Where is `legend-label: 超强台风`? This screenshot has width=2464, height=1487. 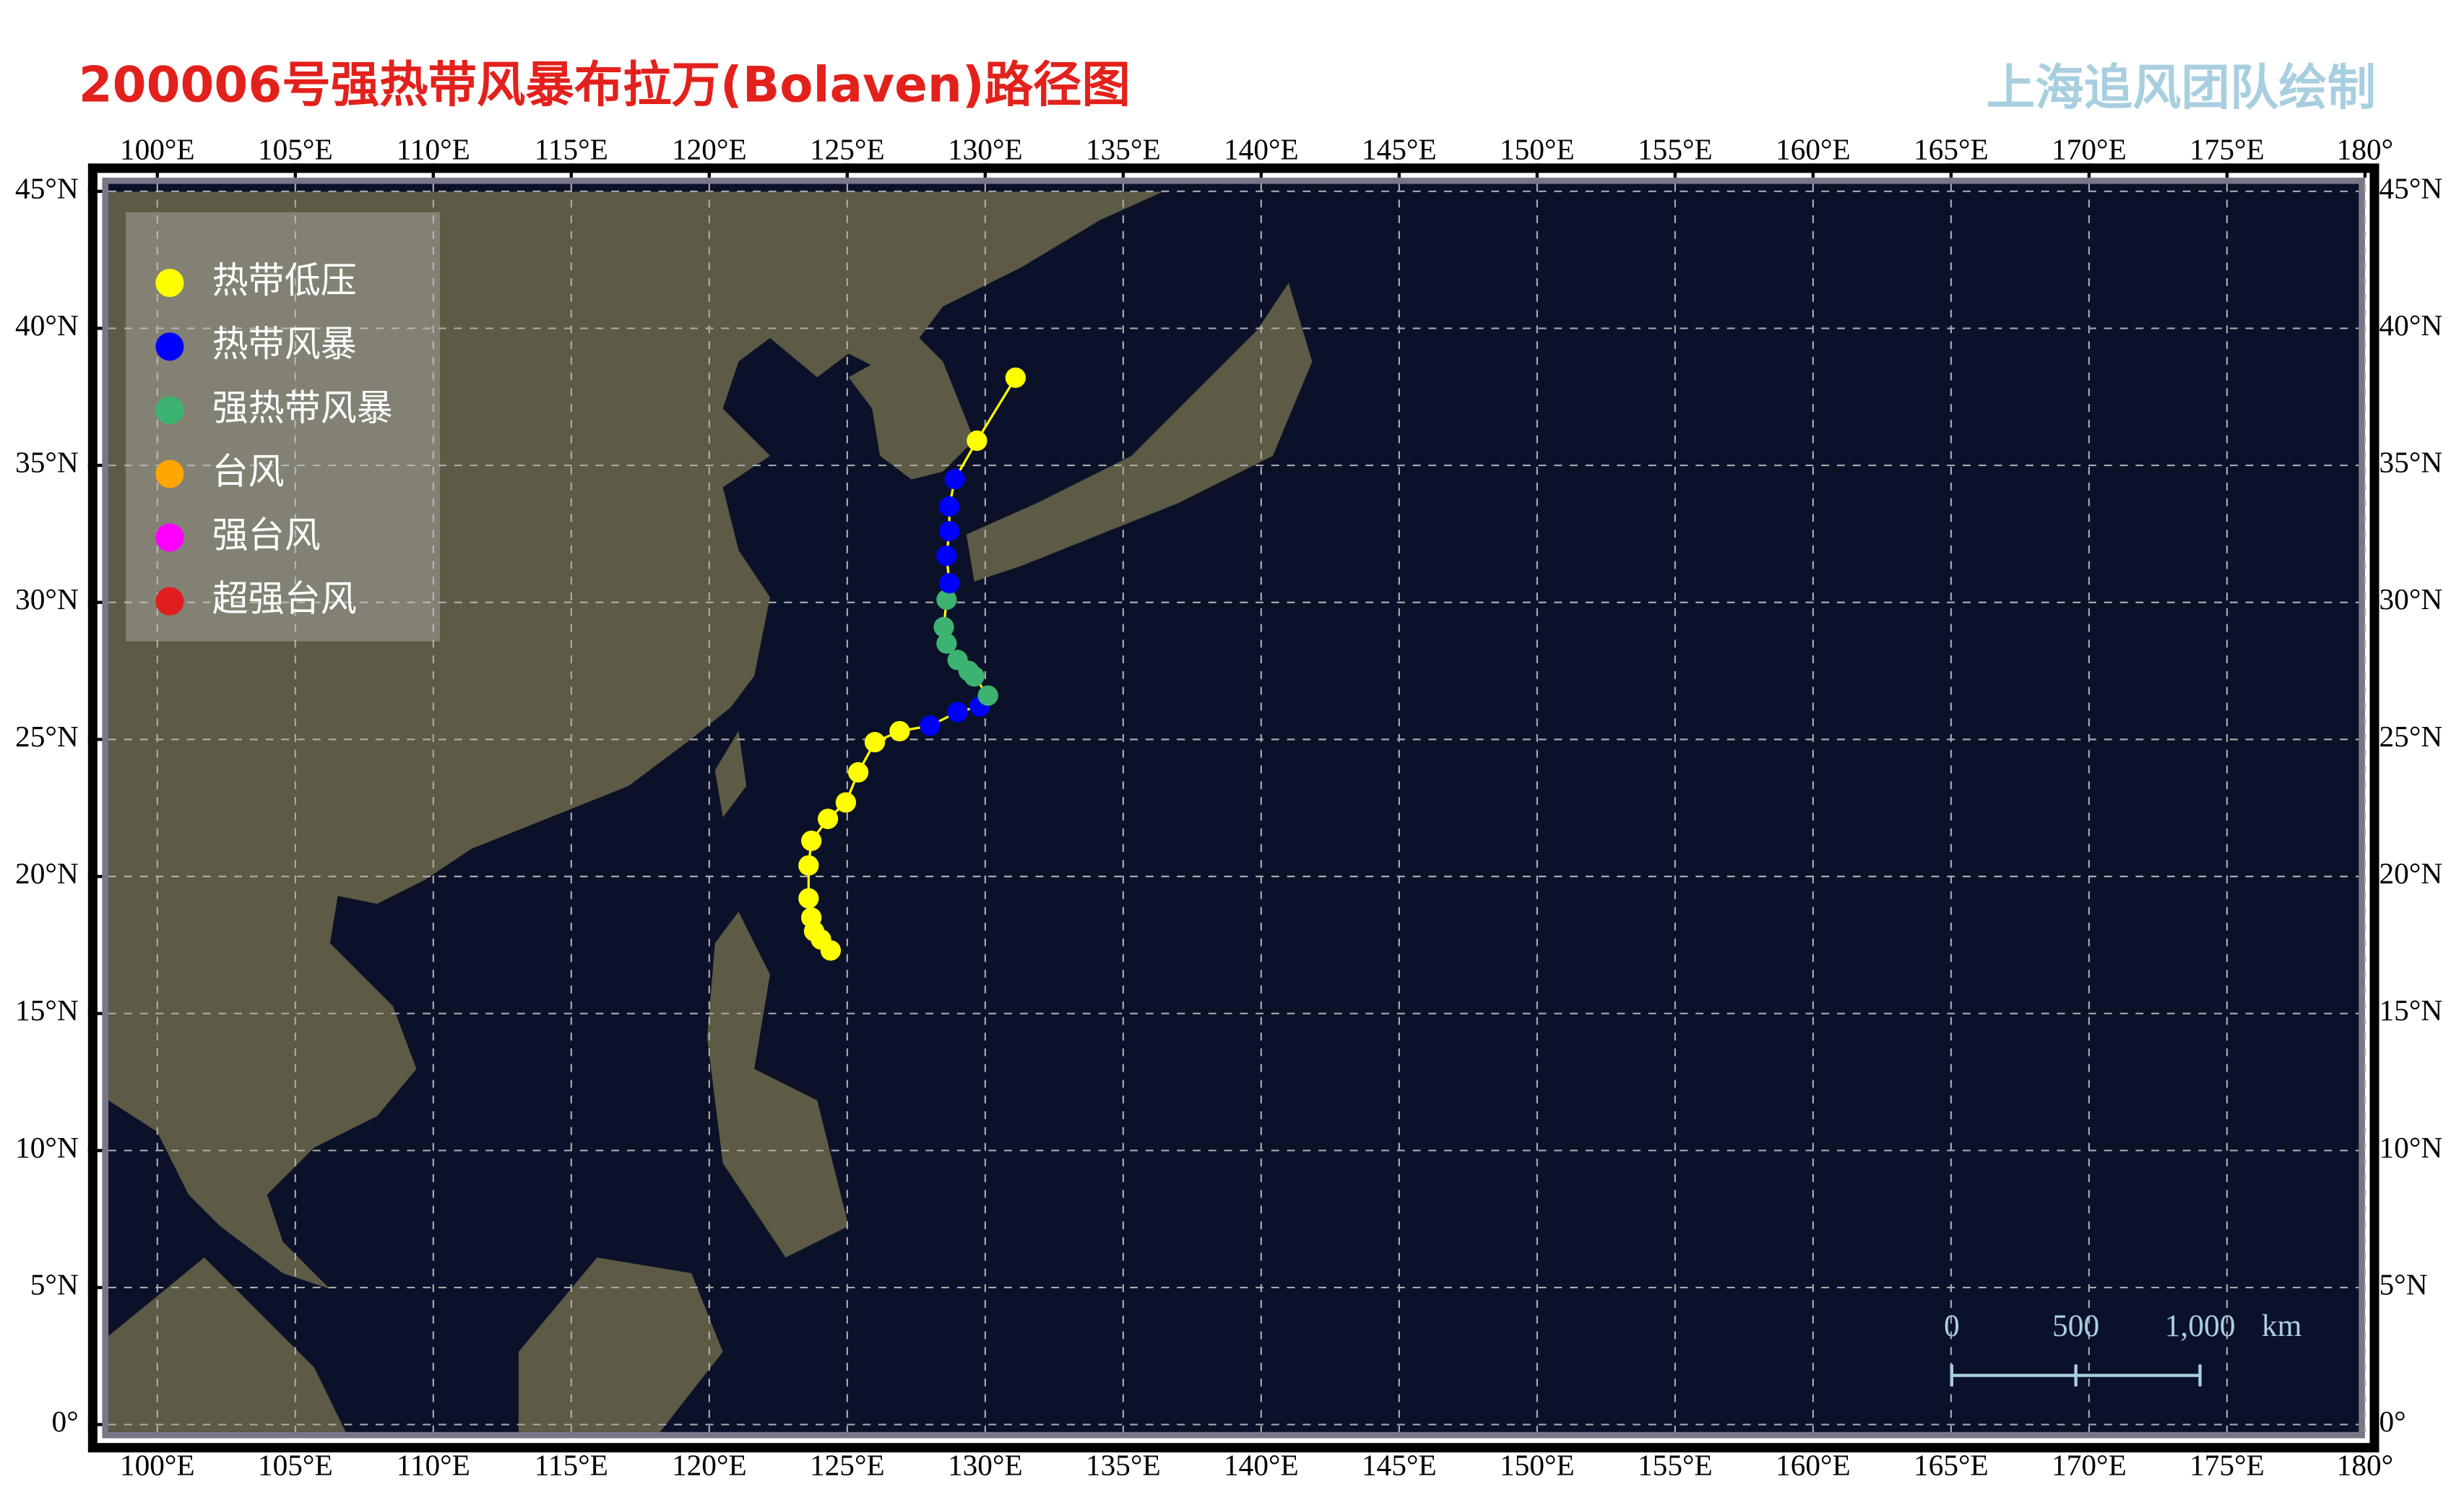
legend-label: 超强台风 is located at coordinates (284, 599).